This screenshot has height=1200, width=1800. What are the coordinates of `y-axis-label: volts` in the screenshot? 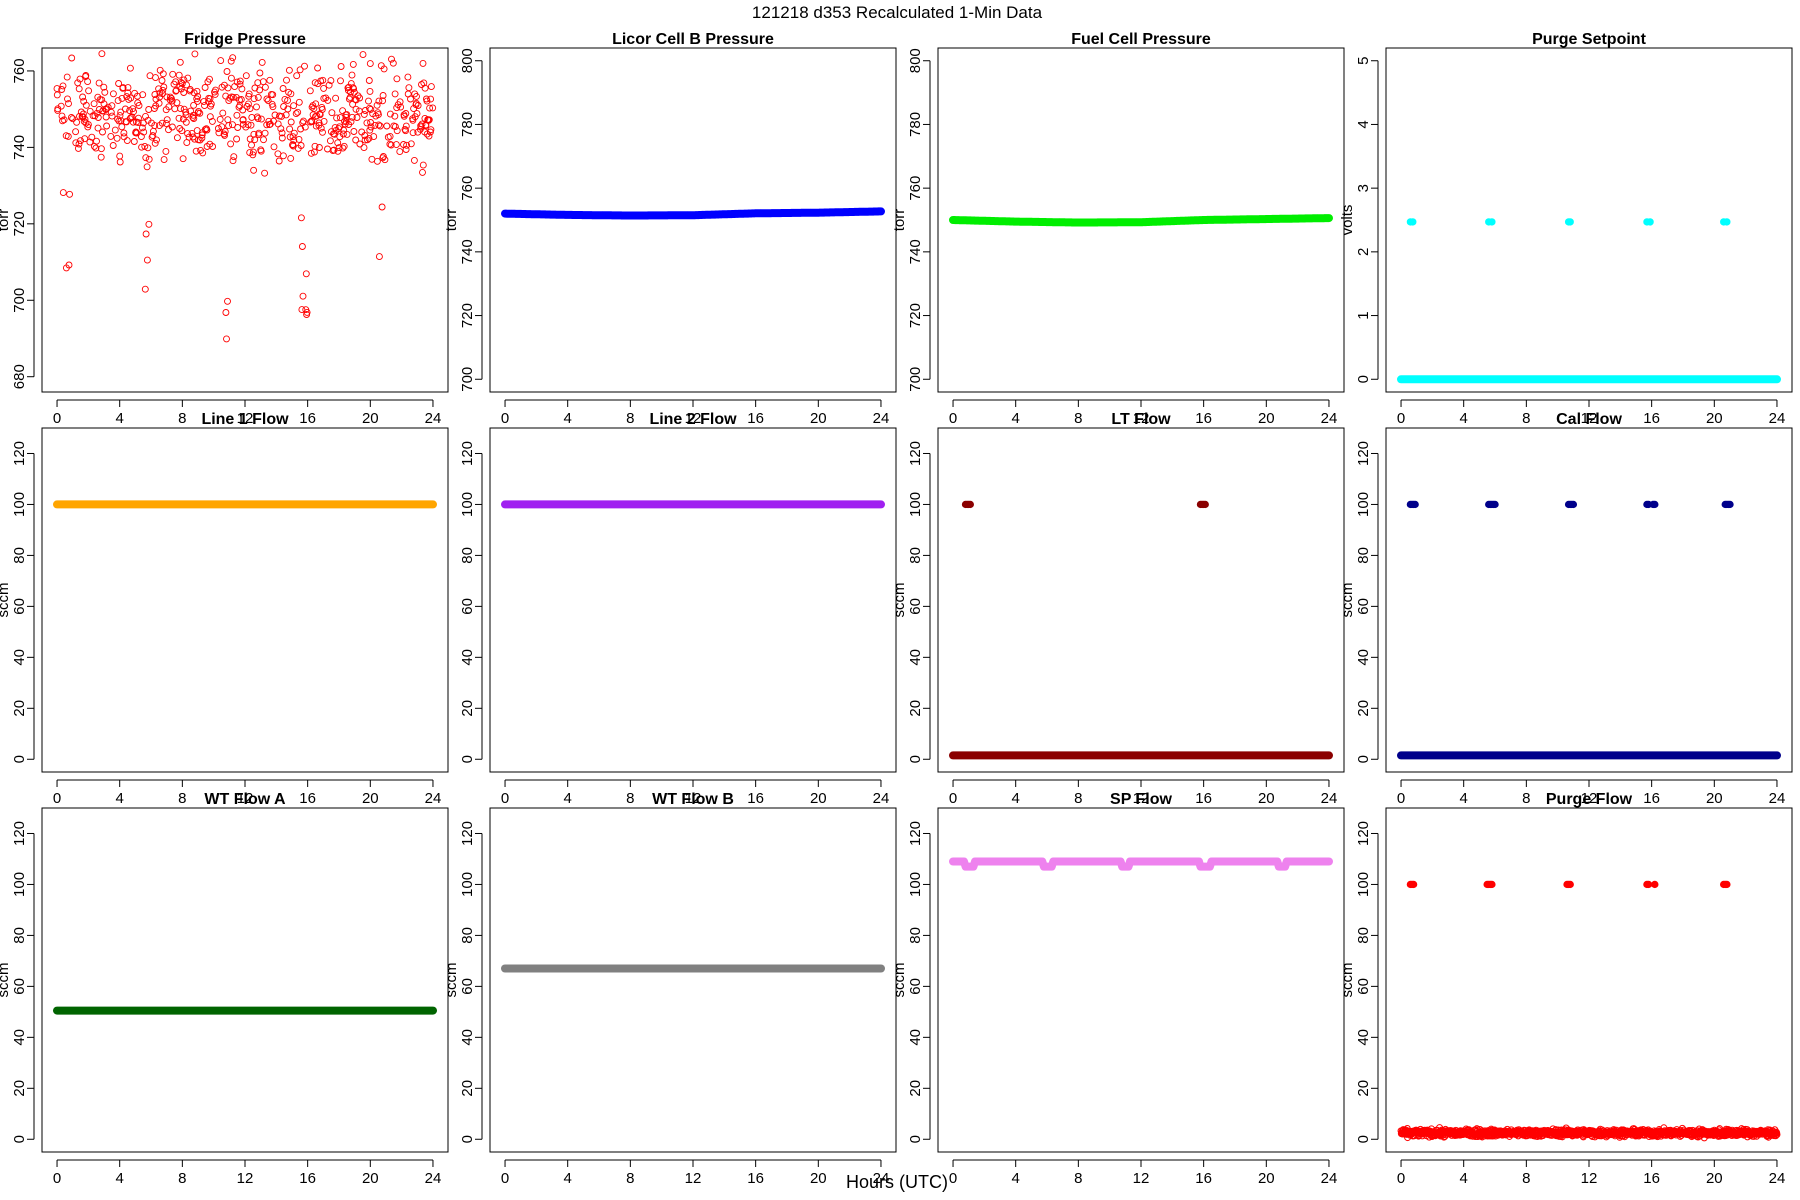 It's located at (1347, 220).